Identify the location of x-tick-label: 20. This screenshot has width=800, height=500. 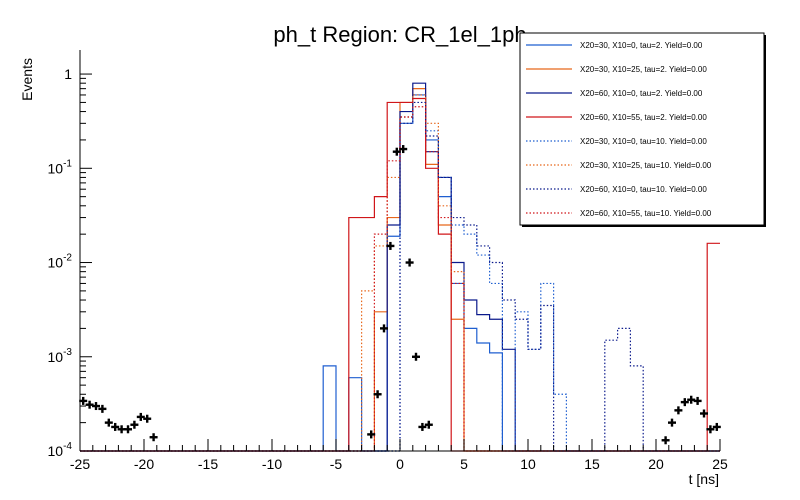
(656, 464).